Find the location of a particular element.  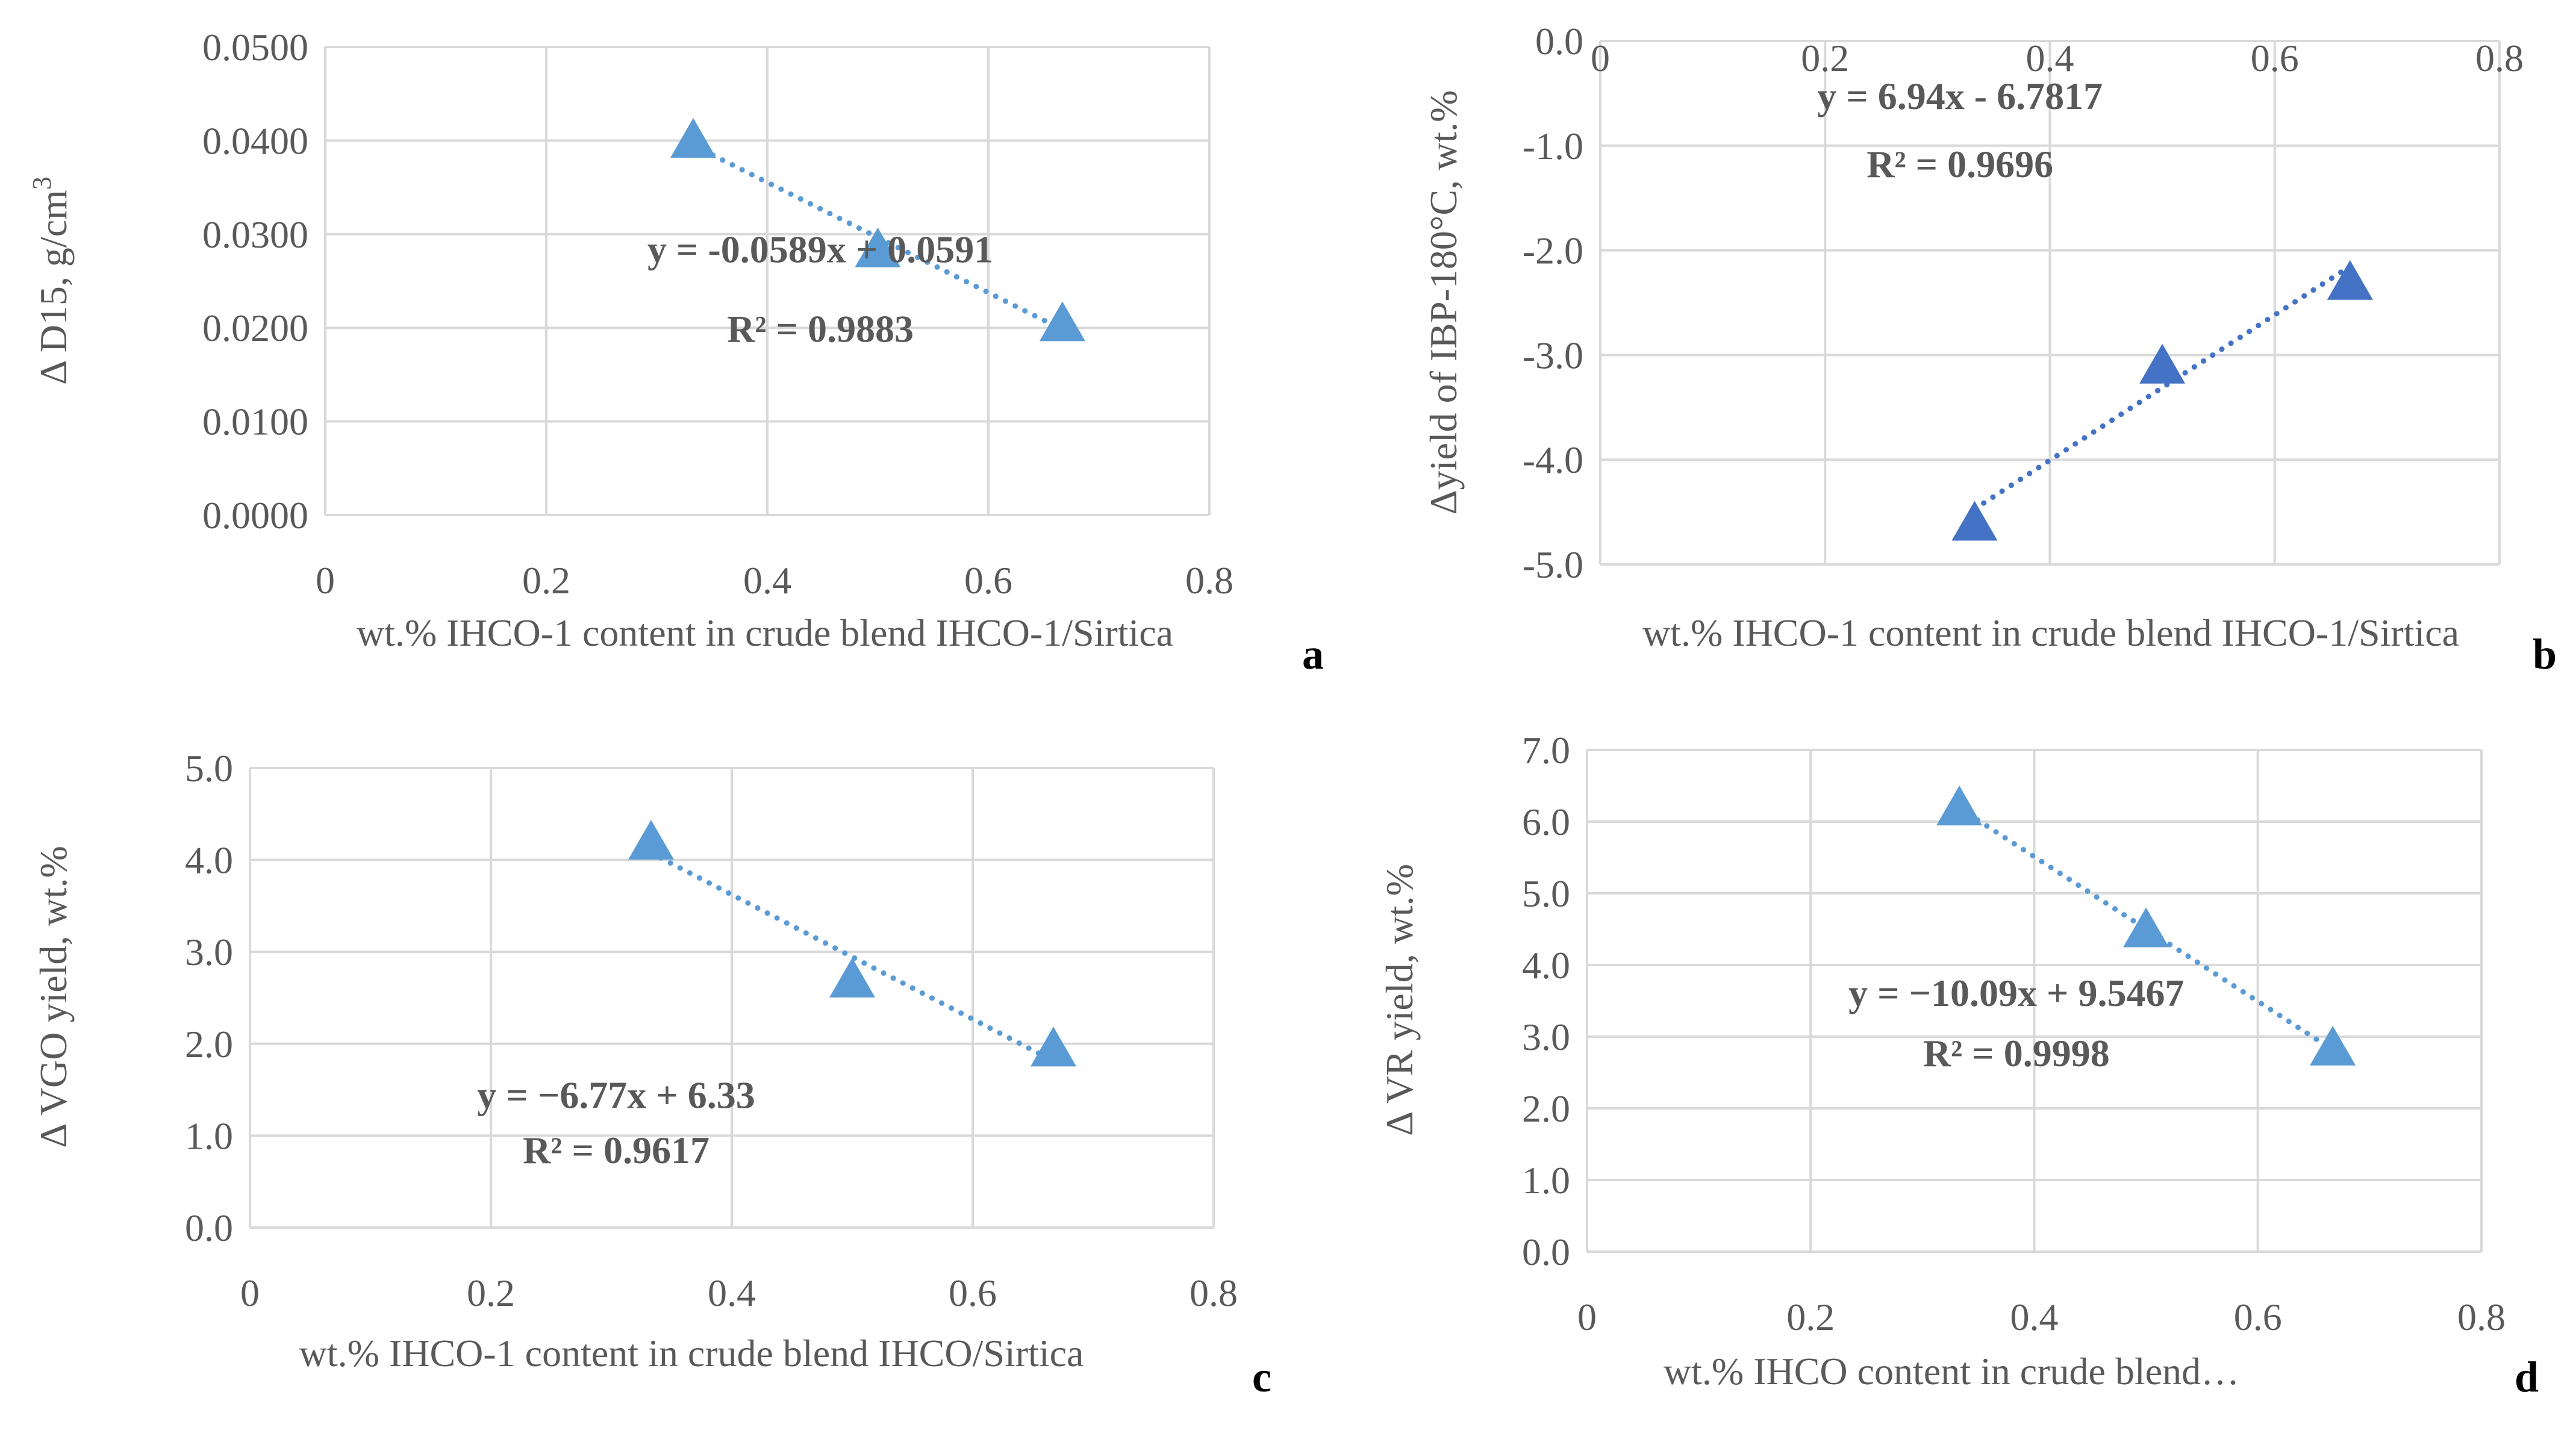

y-axis-title: Δyield of IBP-180°C, wt.% is located at coordinates (1443, 303).